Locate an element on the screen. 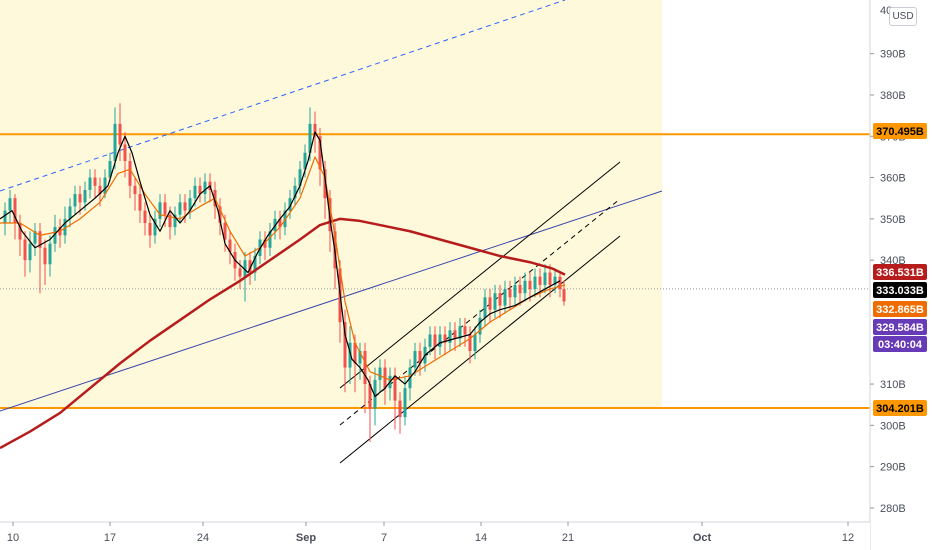 The width and height of the screenshot is (932, 550). price-label: 329.584B is located at coordinates (900, 327).